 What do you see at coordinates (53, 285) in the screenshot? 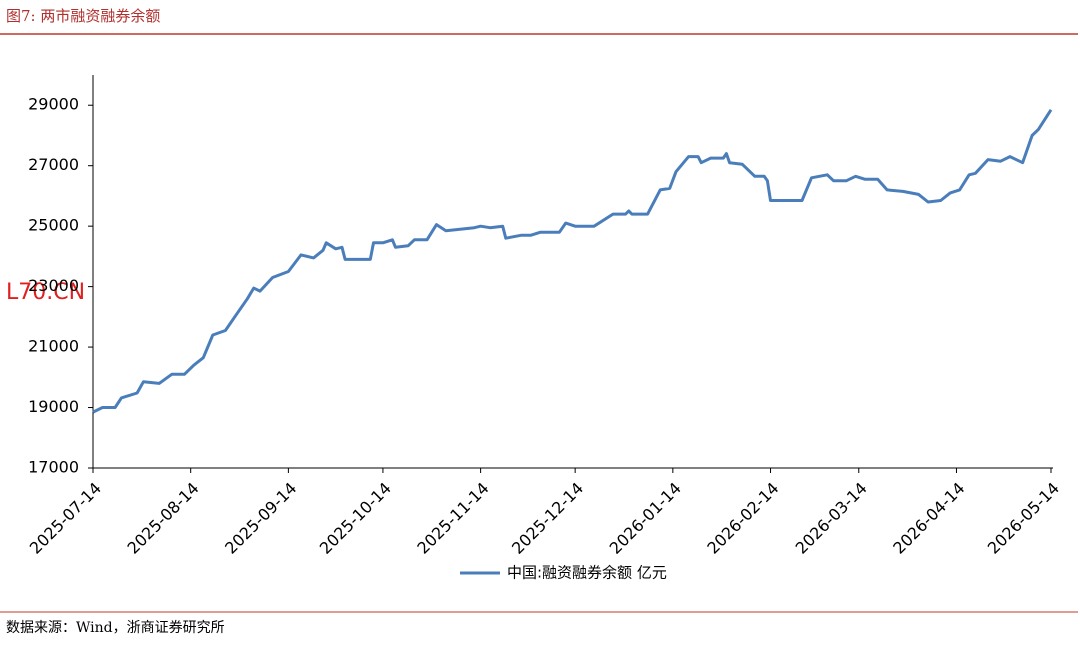
I see `y-tick-label: 23000` at bounding box center [53, 285].